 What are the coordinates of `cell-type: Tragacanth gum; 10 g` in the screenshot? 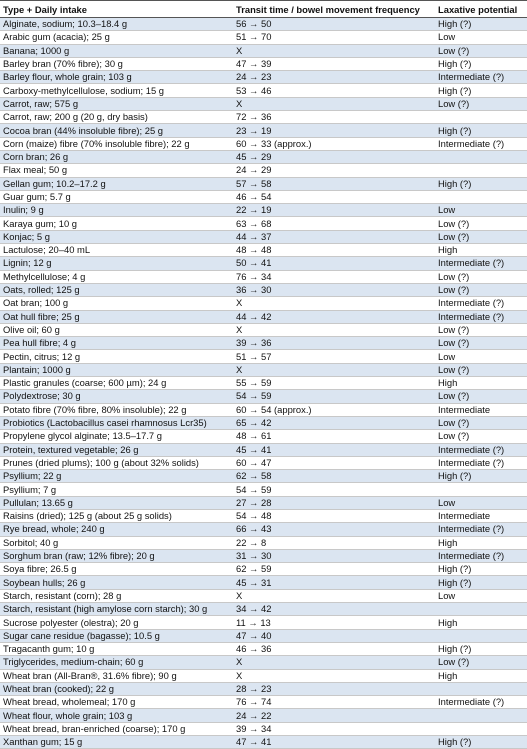 It's located at (116, 649).